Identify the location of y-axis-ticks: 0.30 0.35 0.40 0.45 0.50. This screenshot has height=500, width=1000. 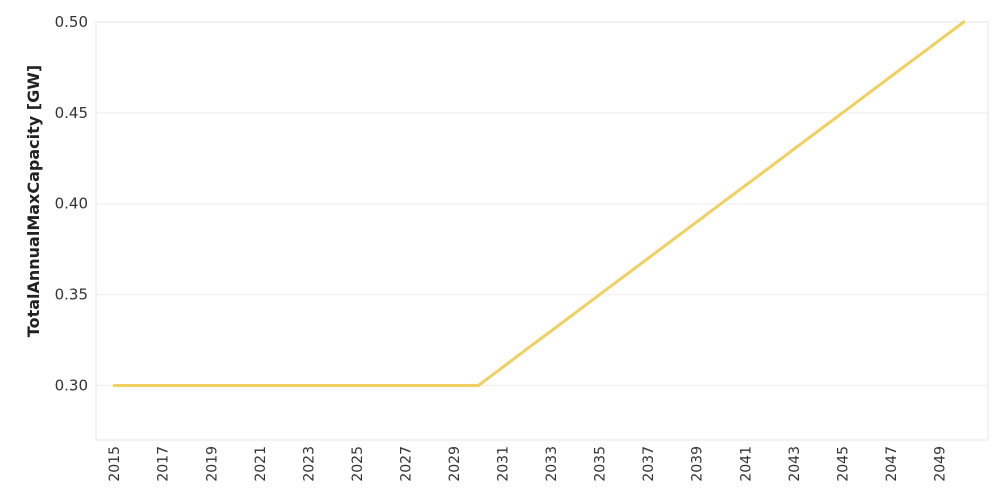
(71, 203).